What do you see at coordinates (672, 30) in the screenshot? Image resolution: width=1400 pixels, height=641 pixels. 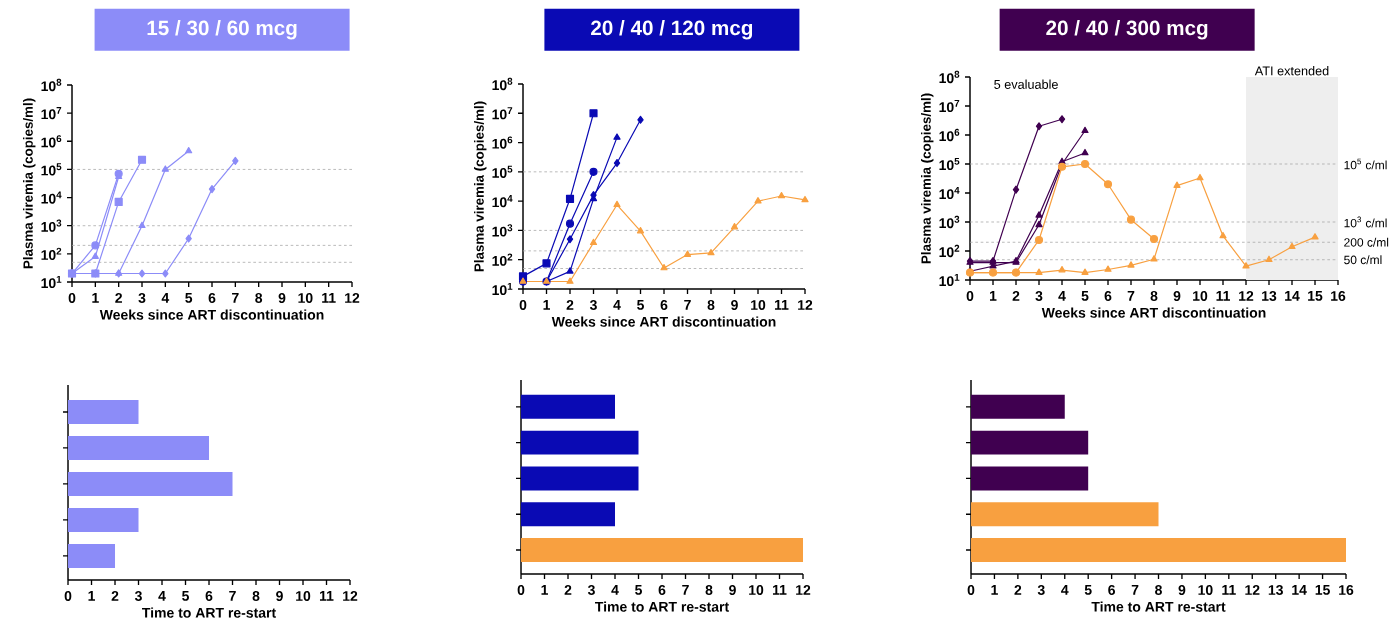 I see `chart-title: 20 / 40 / 120 mcg` at bounding box center [672, 30].